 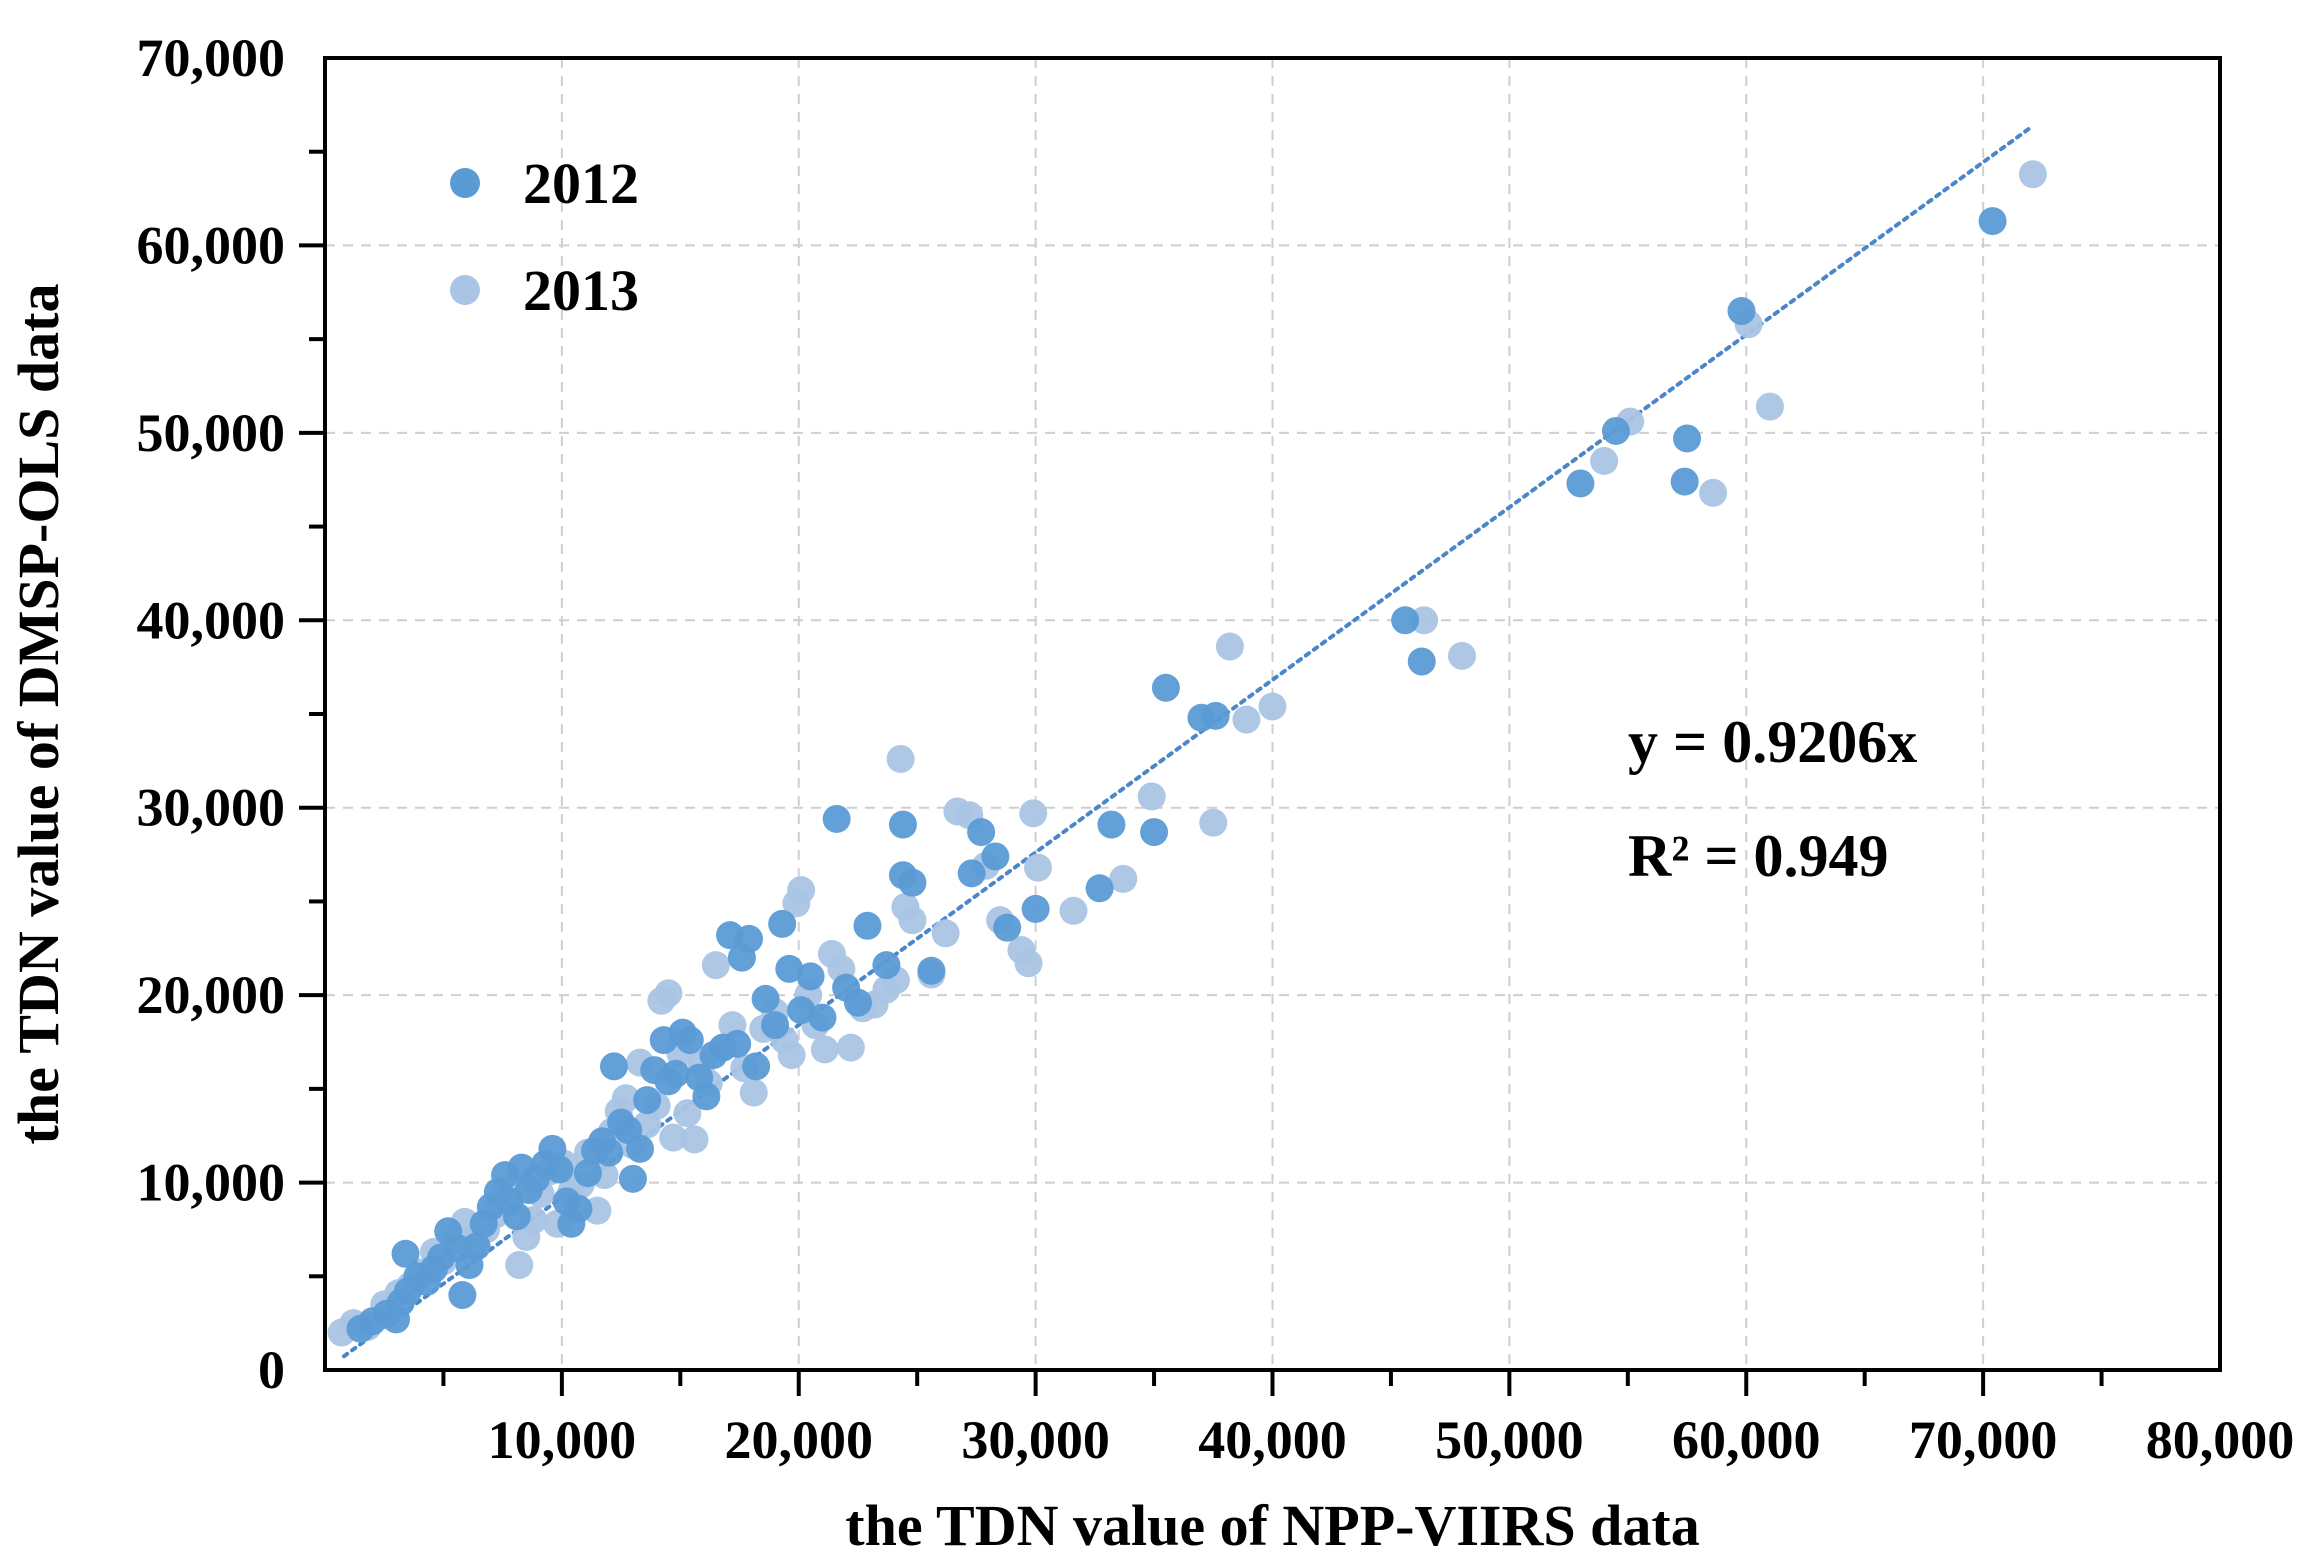 I want to click on y-axis-title: the TDN value of DMSP-OLS data, so click(x=38, y=714).